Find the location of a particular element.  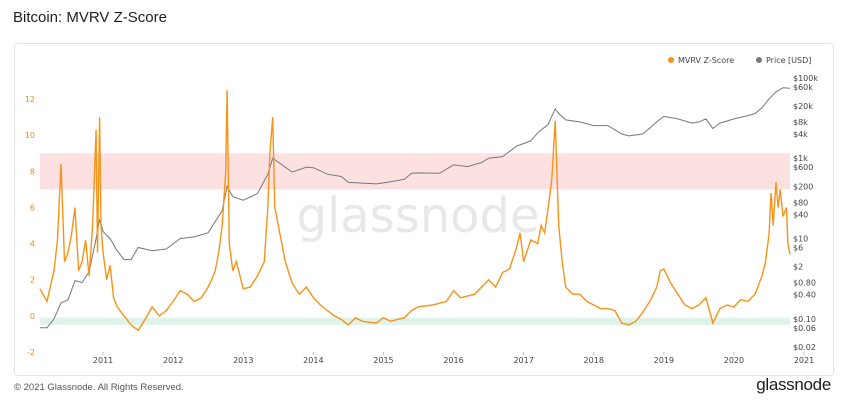

x-tick-label: 2012 is located at coordinates (173, 360).